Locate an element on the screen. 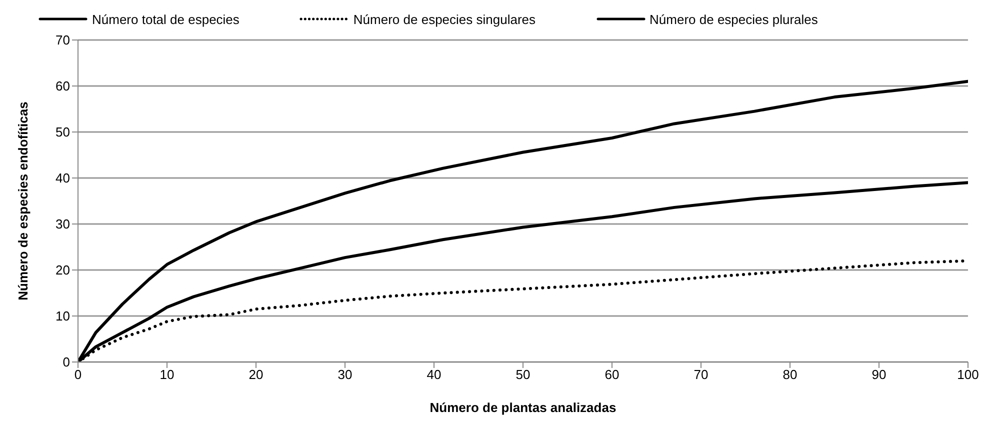  legend-label: Número de especies plurales is located at coordinates (734, 19).